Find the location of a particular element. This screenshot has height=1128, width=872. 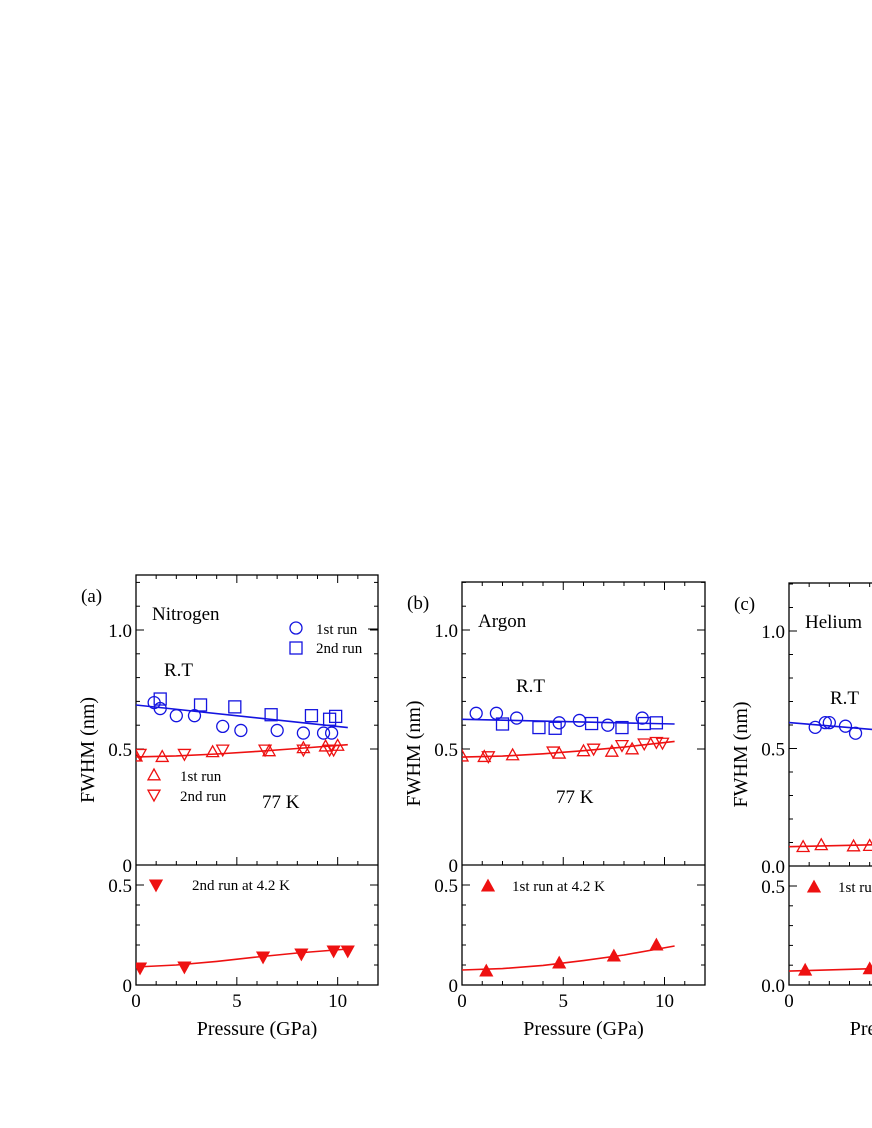

gas-name: Nitrogen is located at coordinates (186, 614).